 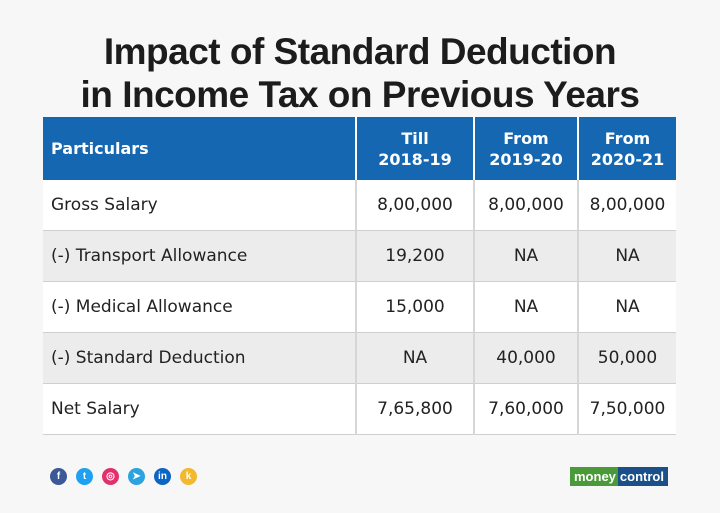 I want to click on logo-part-control: control, so click(x=642, y=476).